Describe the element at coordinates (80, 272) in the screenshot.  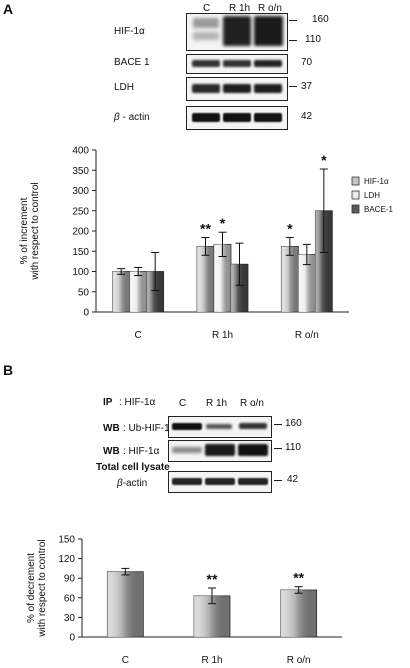
I see `y-tick-label: 100` at that location.